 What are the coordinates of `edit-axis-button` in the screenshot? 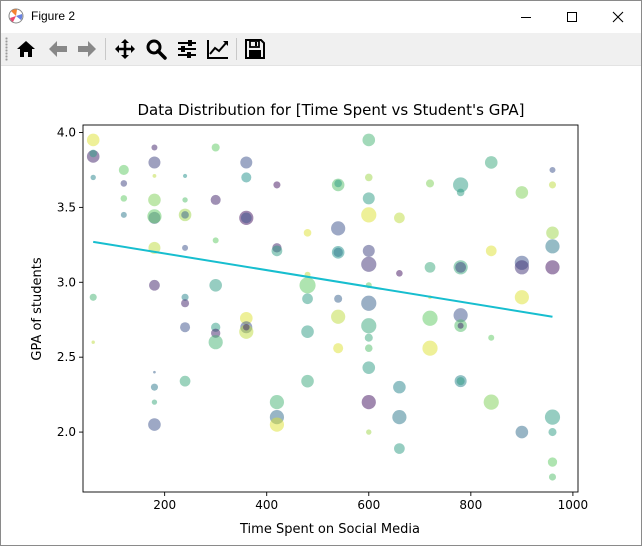 It's located at (218, 49).